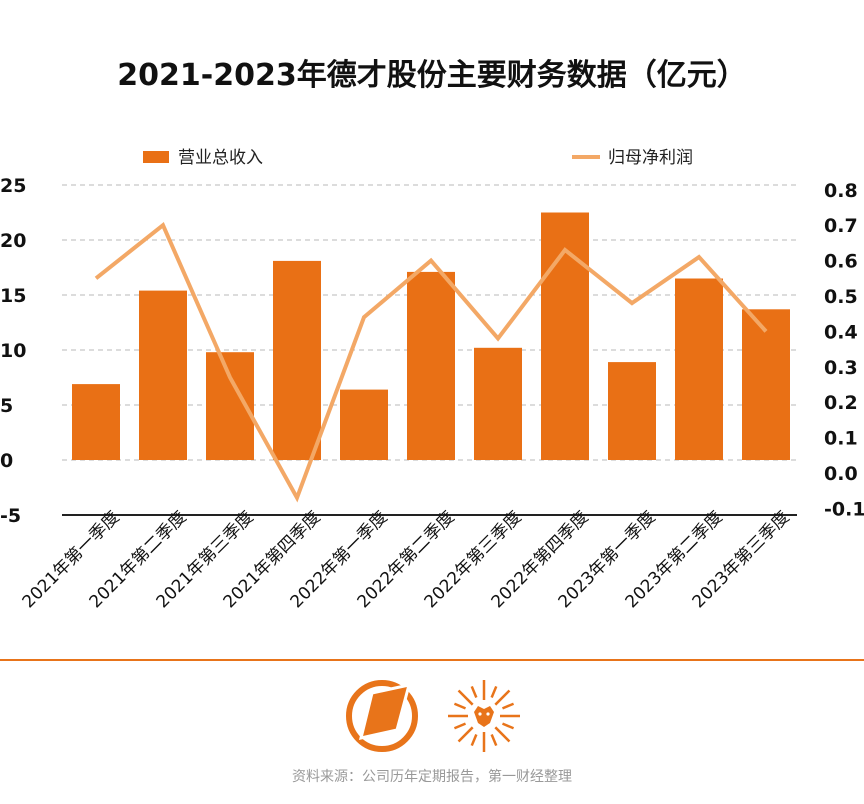 The width and height of the screenshot is (864, 804). What do you see at coordinates (841, 262) in the screenshot?
I see `right-tick-label: 0.6` at bounding box center [841, 262].